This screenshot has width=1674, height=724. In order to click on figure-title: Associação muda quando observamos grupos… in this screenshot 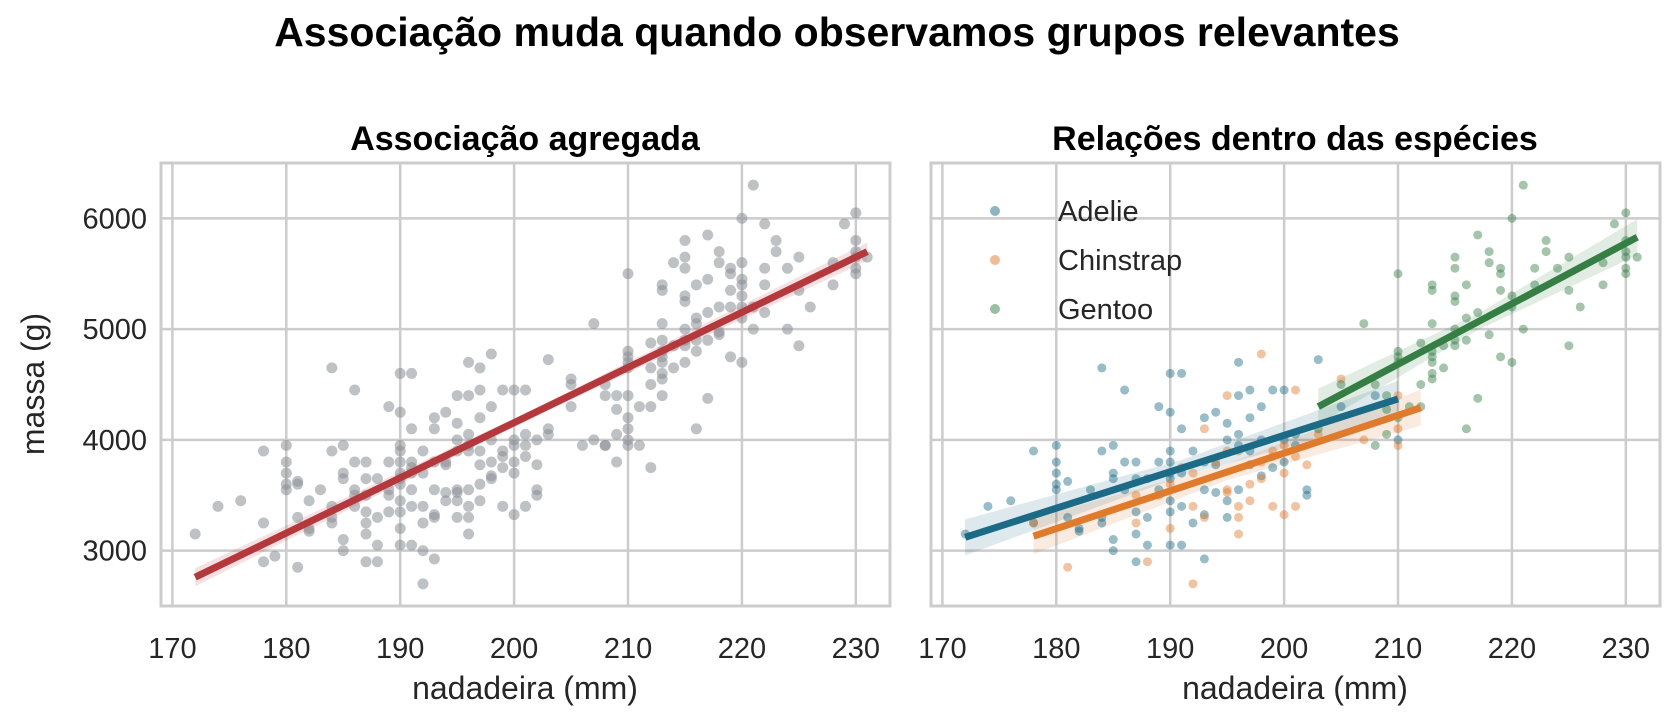, I will do `click(837, 32)`.